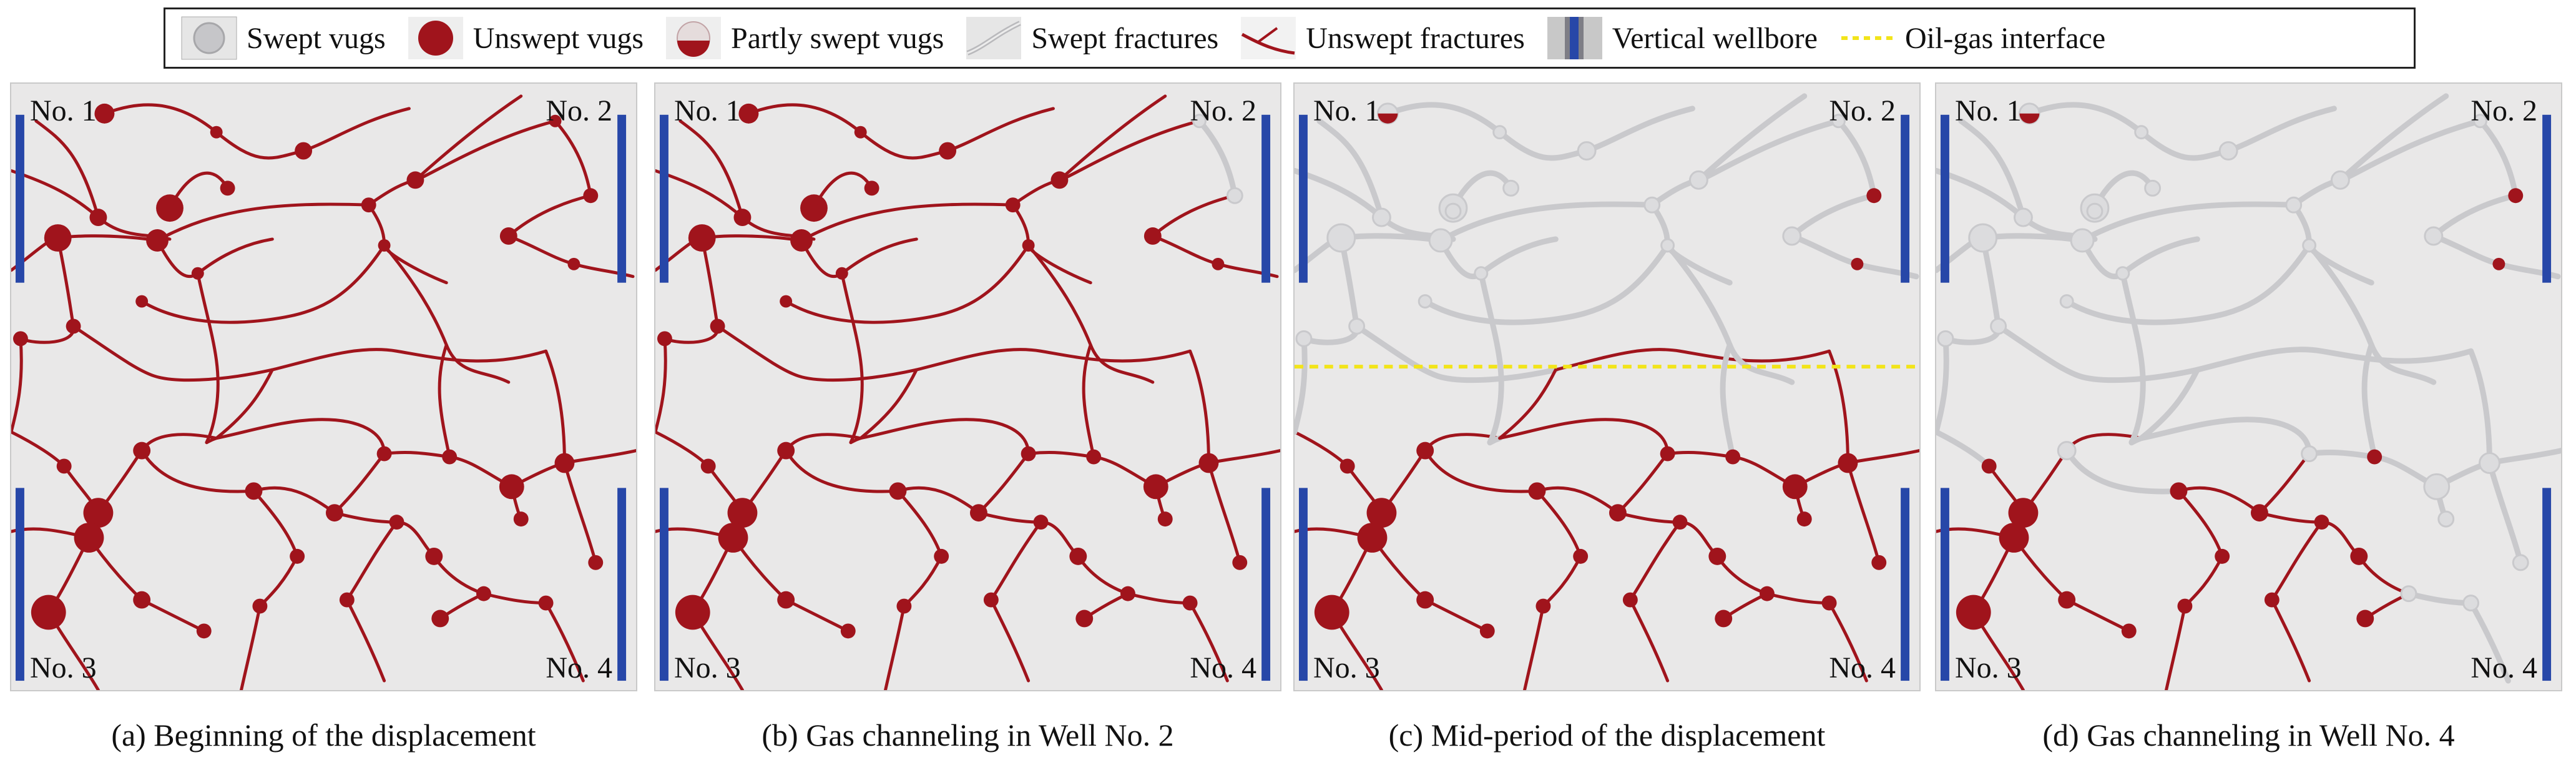 The height and width of the screenshot is (780, 2576). I want to click on legend-label-swept-vugs: Swept vugs, so click(316, 38).